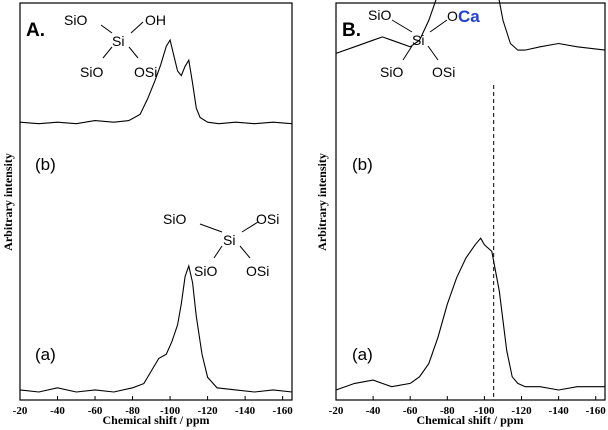 This screenshot has width=608, height=430. What do you see at coordinates (373, 411) in the screenshot?
I see `panel-b-tick-label: -40` at bounding box center [373, 411].